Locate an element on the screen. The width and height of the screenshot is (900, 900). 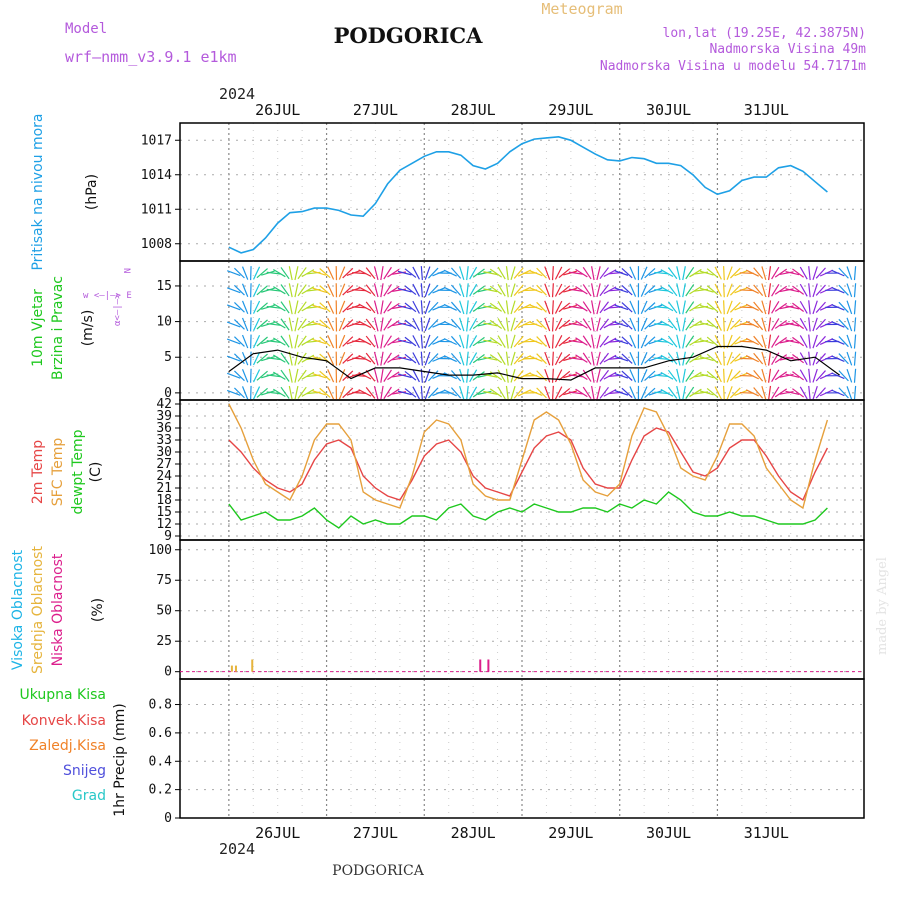
panel-precipitation: 0 0.2 0.4 0.6 0.8 is located at coordinates (507, 752).